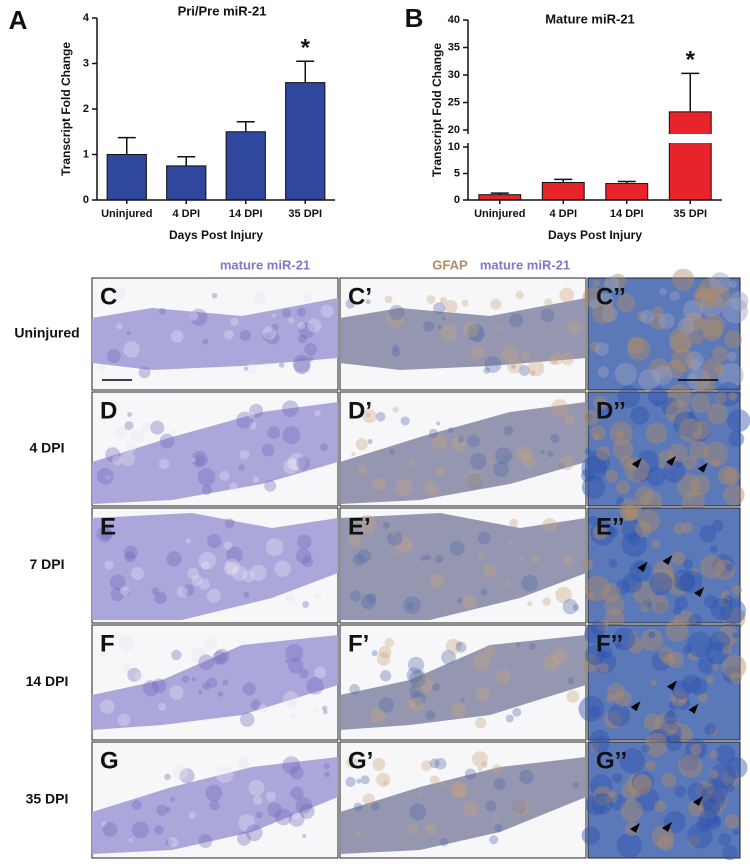  Describe the element at coordinates (46, 448) in the screenshot. I see `row-label: 4 DPI` at that location.